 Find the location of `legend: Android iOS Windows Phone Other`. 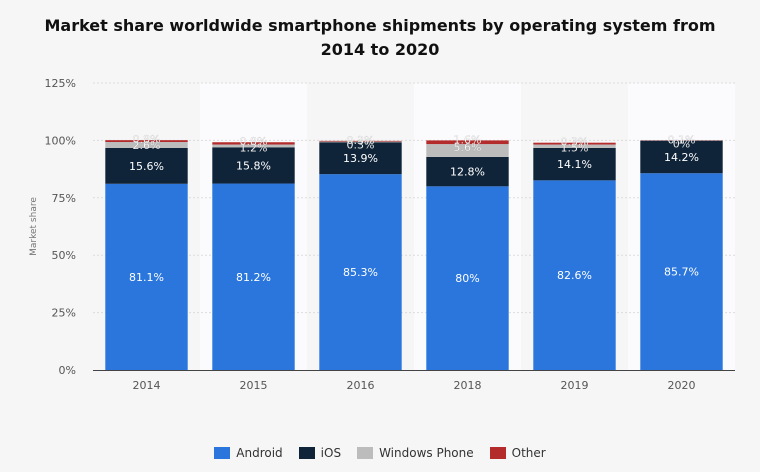

legend: Android iOS Windows Phone Other is located at coordinates (380, 453).